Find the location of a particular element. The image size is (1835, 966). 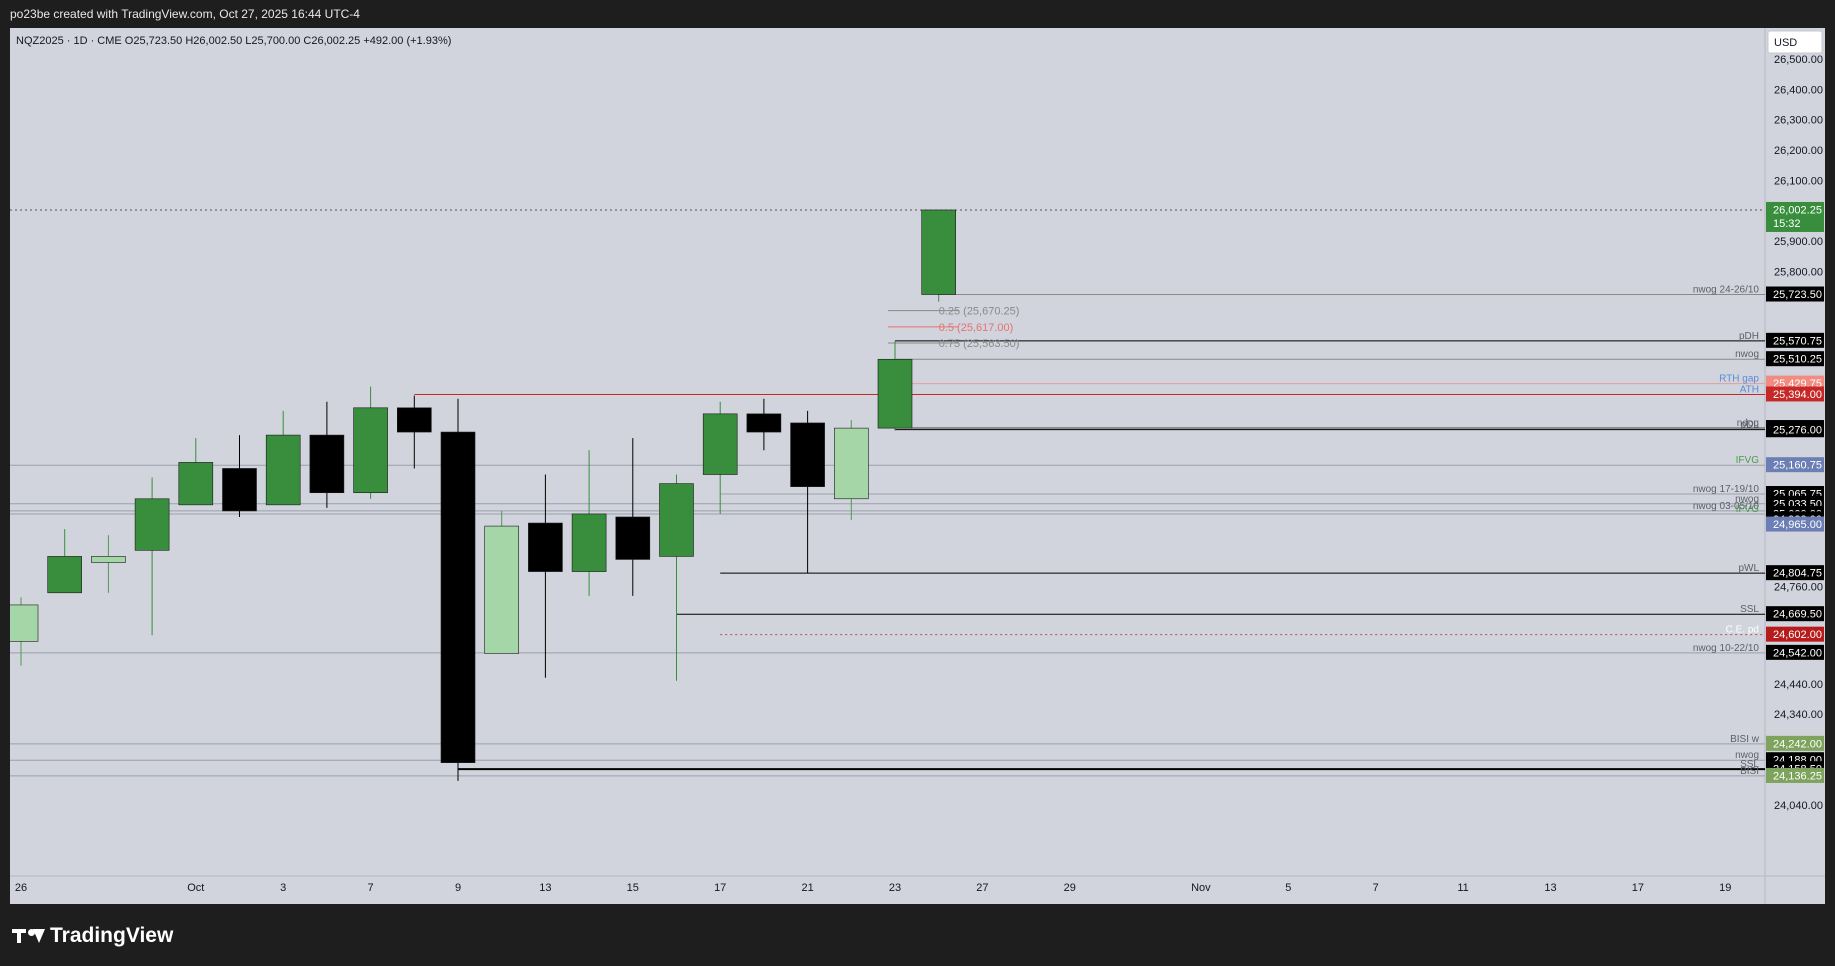

price-tag-label: 25,394.00 is located at coordinates (1797, 395).